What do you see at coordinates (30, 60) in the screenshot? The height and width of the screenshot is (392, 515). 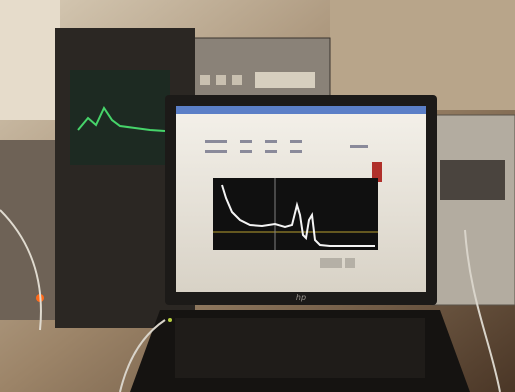 I see `wall-left` at bounding box center [30, 60].